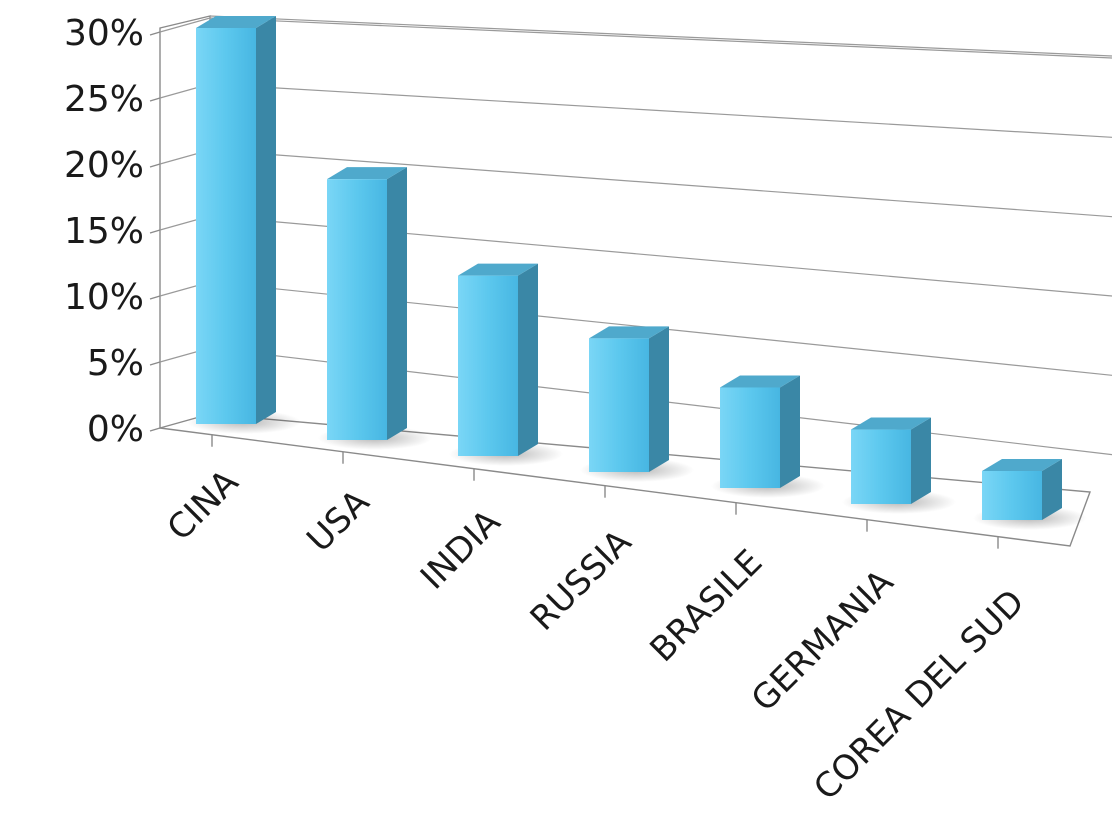 The height and width of the screenshot is (829, 1112). Describe the element at coordinates (460, 549) in the screenshot. I see `x-tick-label: INDIA` at that location.